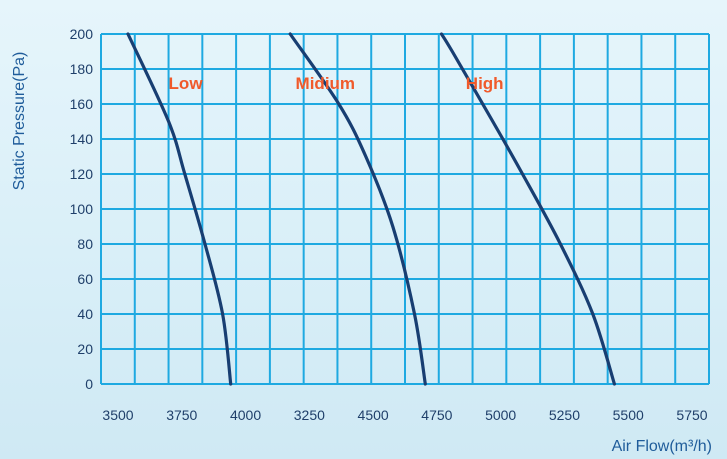 This screenshot has height=459, width=727. I want to click on x-tick-label: 5500, so click(628, 415).